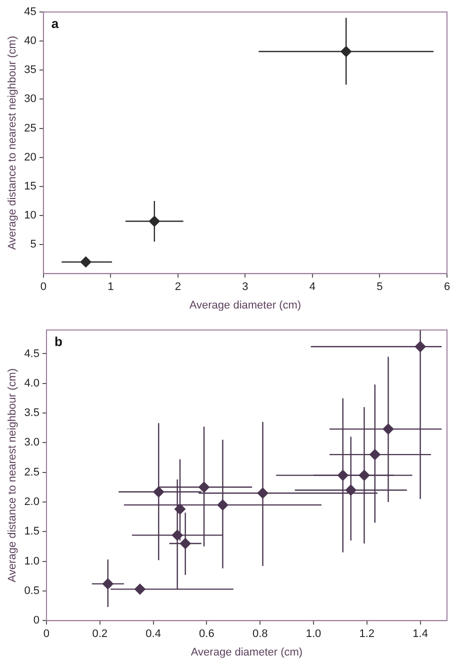 Image resolution: width=457 pixels, height=665 pixels. What do you see at coordinates (36, 620) in the screenshot?
I see `y-tick-label: 0` at bounding box center [36, 620].